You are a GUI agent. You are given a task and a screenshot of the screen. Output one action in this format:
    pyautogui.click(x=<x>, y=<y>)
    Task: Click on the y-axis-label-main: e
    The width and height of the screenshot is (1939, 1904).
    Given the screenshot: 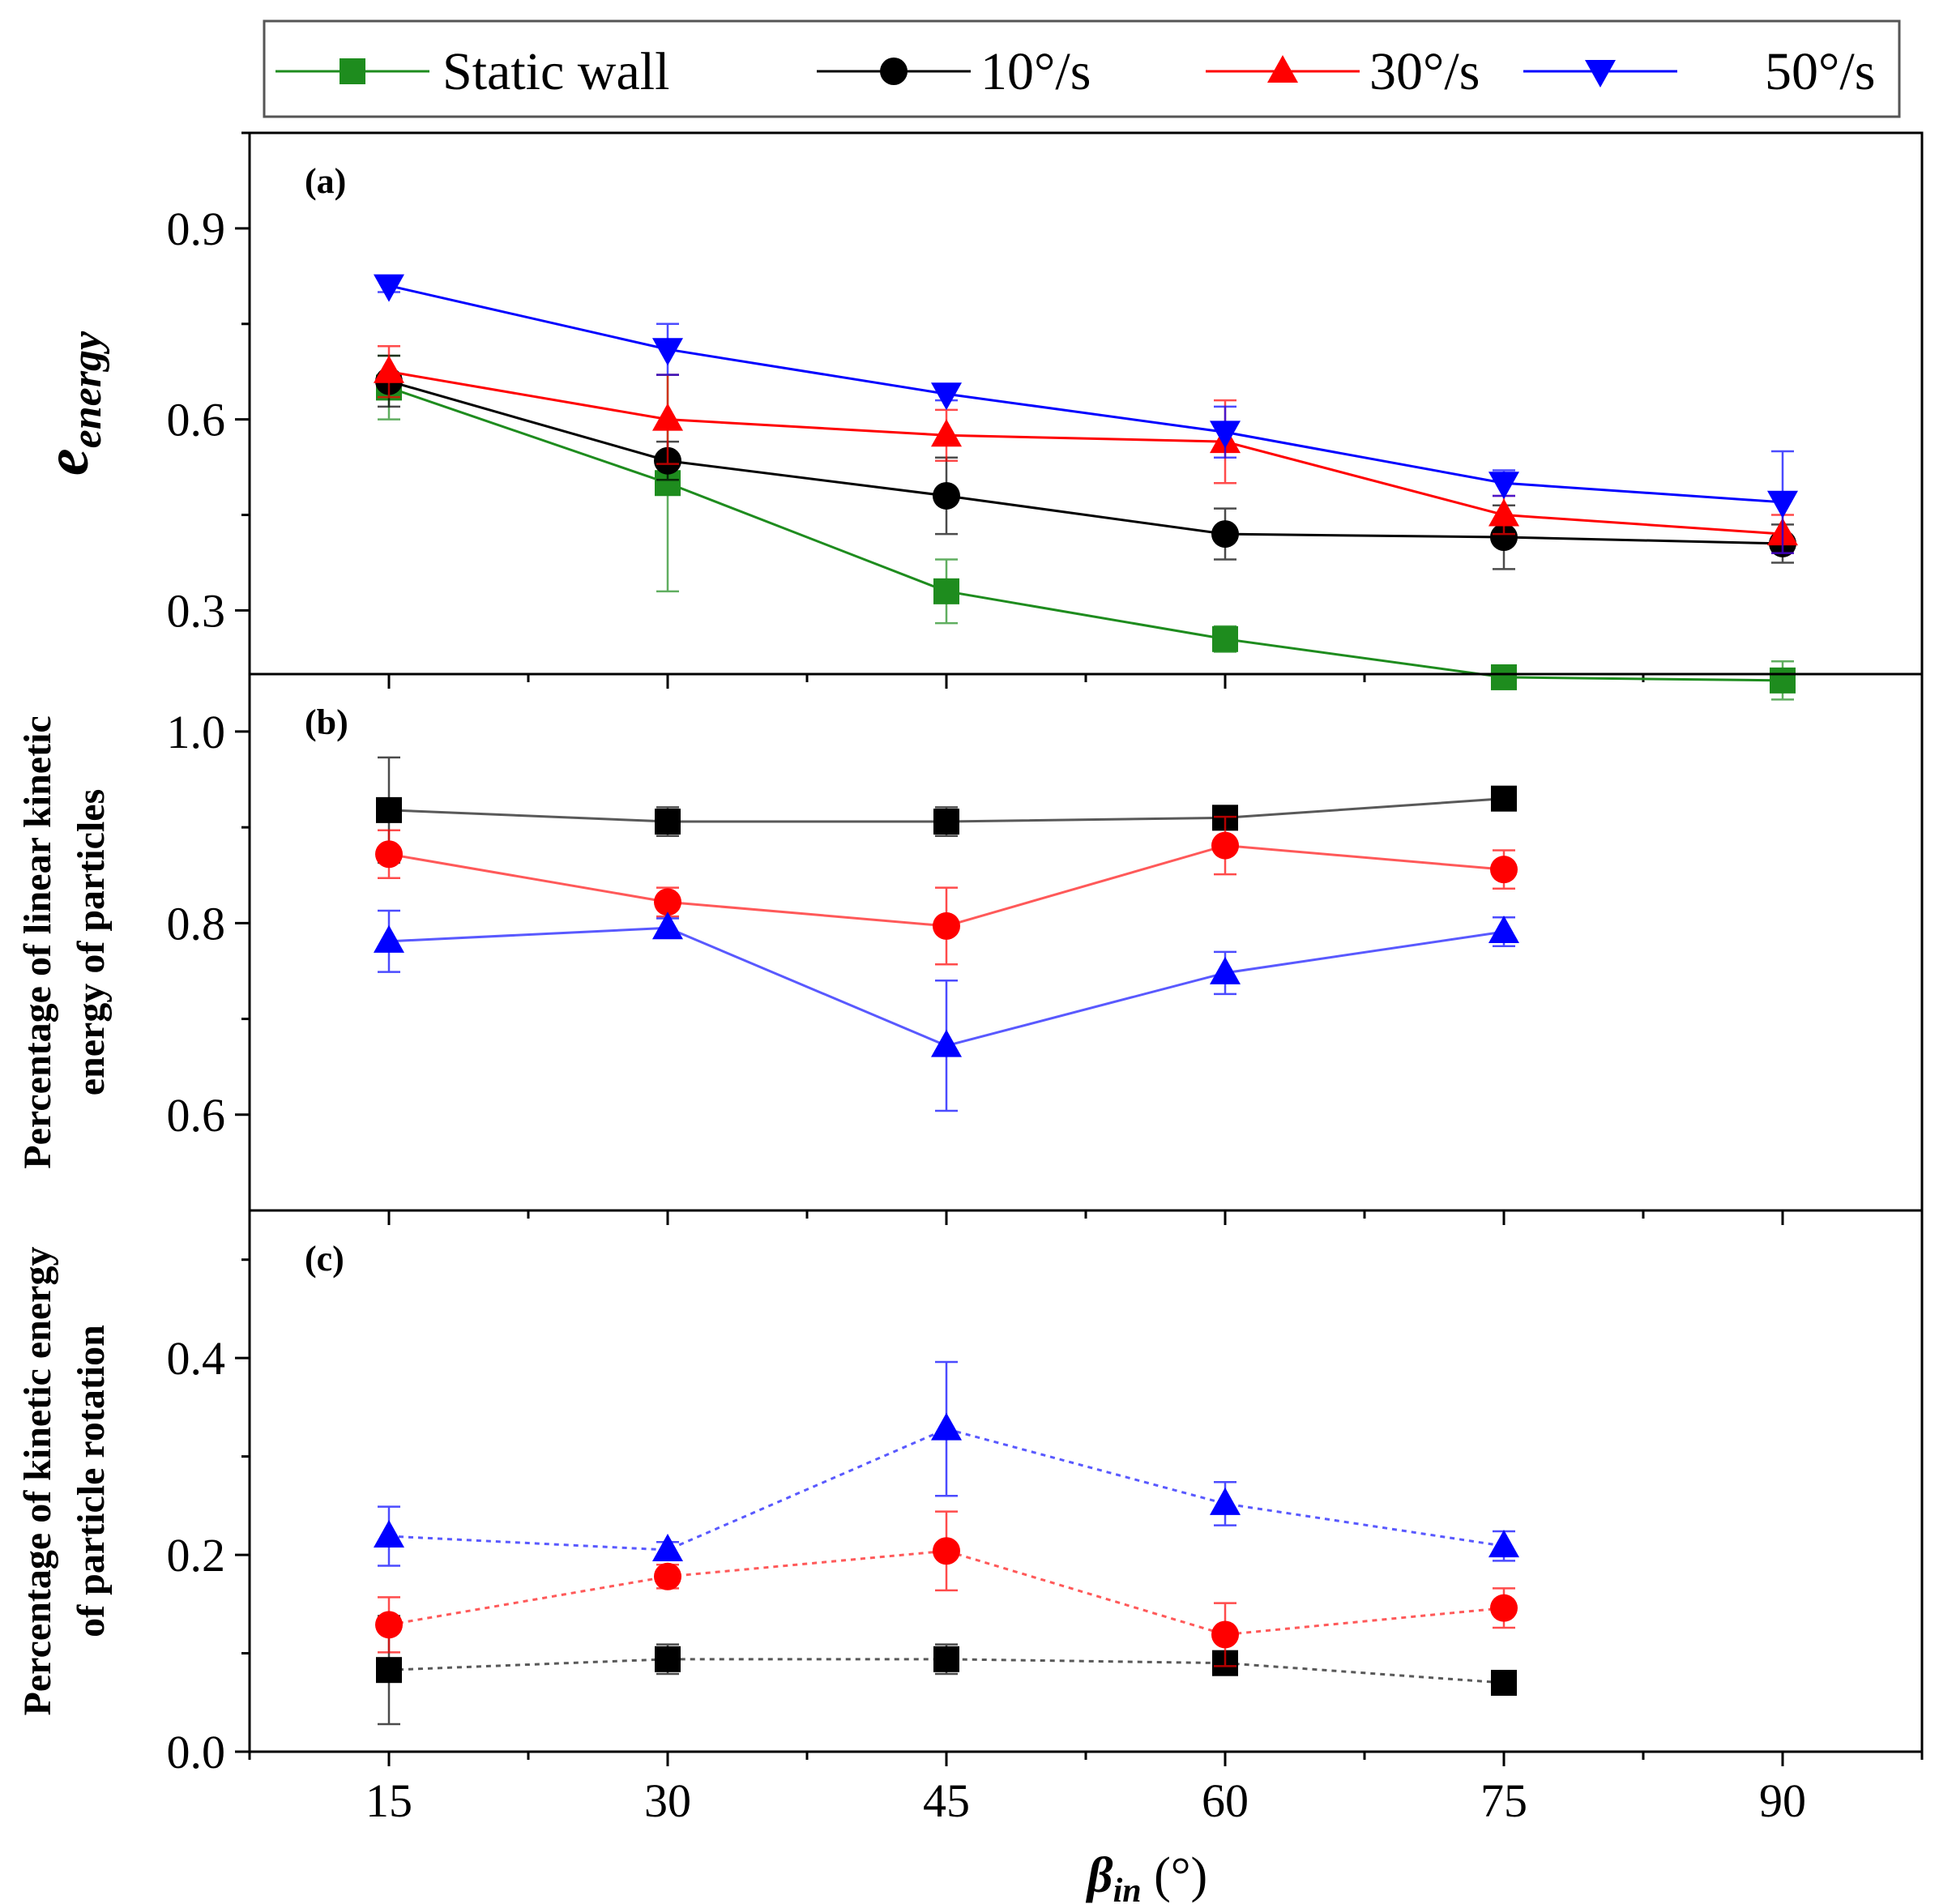 What is the action you would take?
    pyautogui.click(x=67, y=462)
    